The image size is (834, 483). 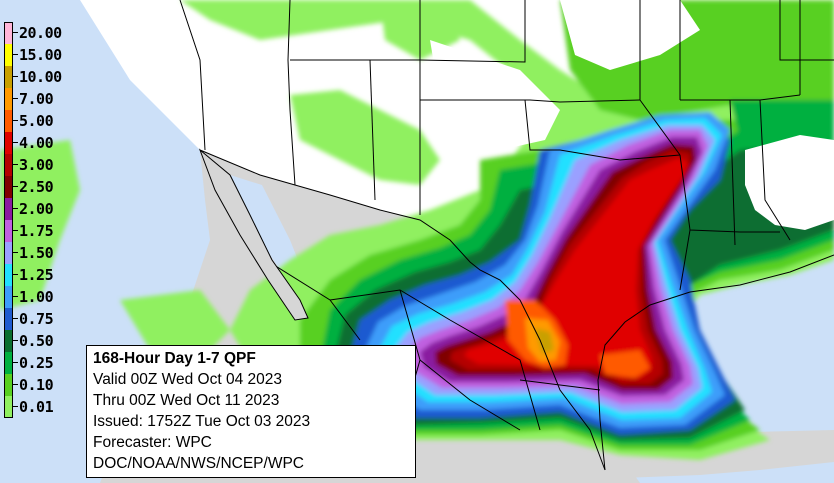 What do you see at coordinates (789, 182) in the screenshot?
I see `dry-area-east` at bounding box center [789, 182].